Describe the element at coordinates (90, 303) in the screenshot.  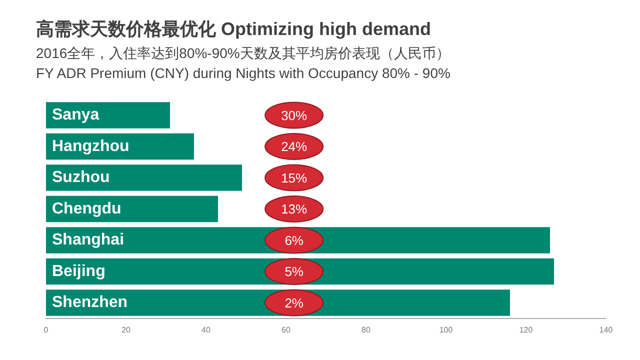
I see `y-tick-label: Shenzhen` at that location.